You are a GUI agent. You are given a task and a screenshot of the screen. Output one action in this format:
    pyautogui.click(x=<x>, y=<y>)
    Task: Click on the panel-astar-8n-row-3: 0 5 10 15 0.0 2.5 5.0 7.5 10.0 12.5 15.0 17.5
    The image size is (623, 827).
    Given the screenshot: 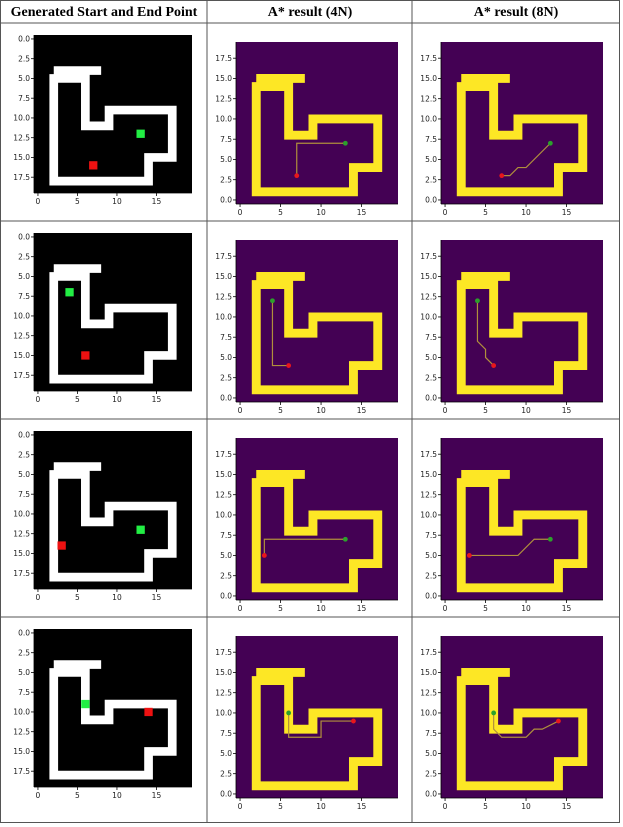 What is the action you would take?
    pyautogui.click(x=511, y=525)
    